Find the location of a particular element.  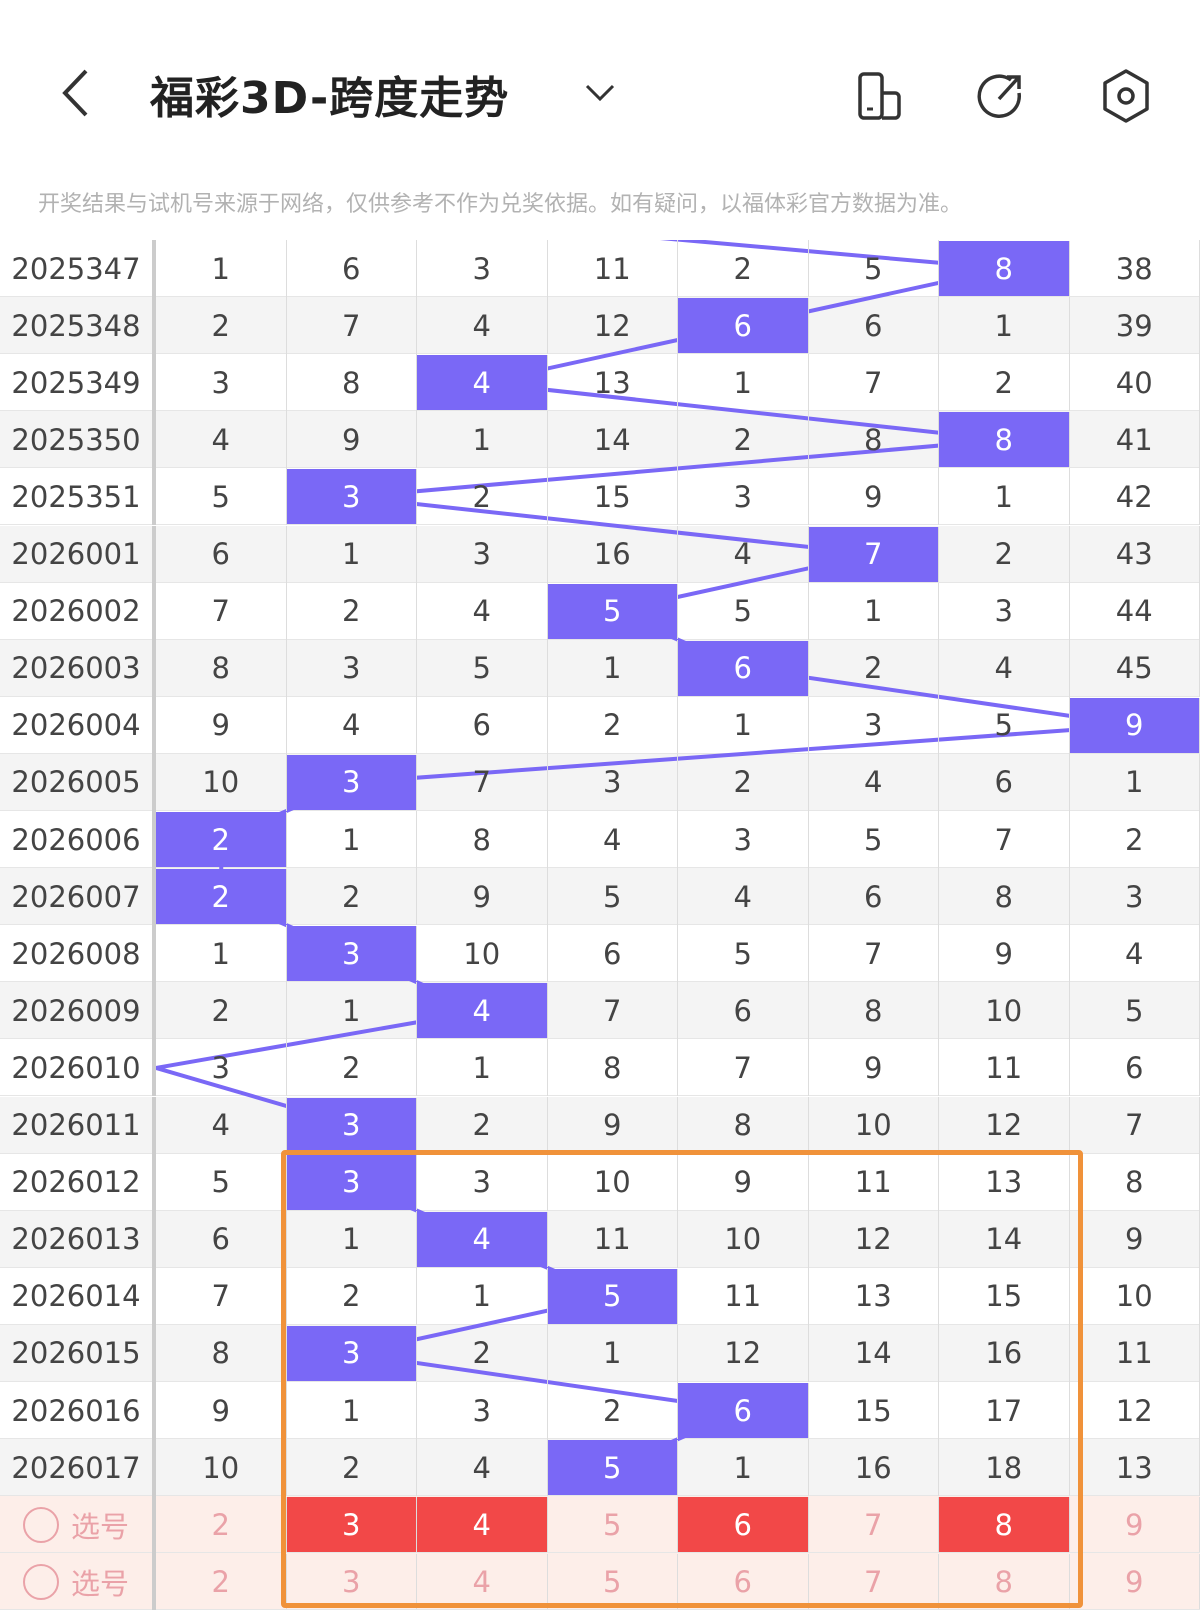

settings-button is located at coordinates (1126, 96).